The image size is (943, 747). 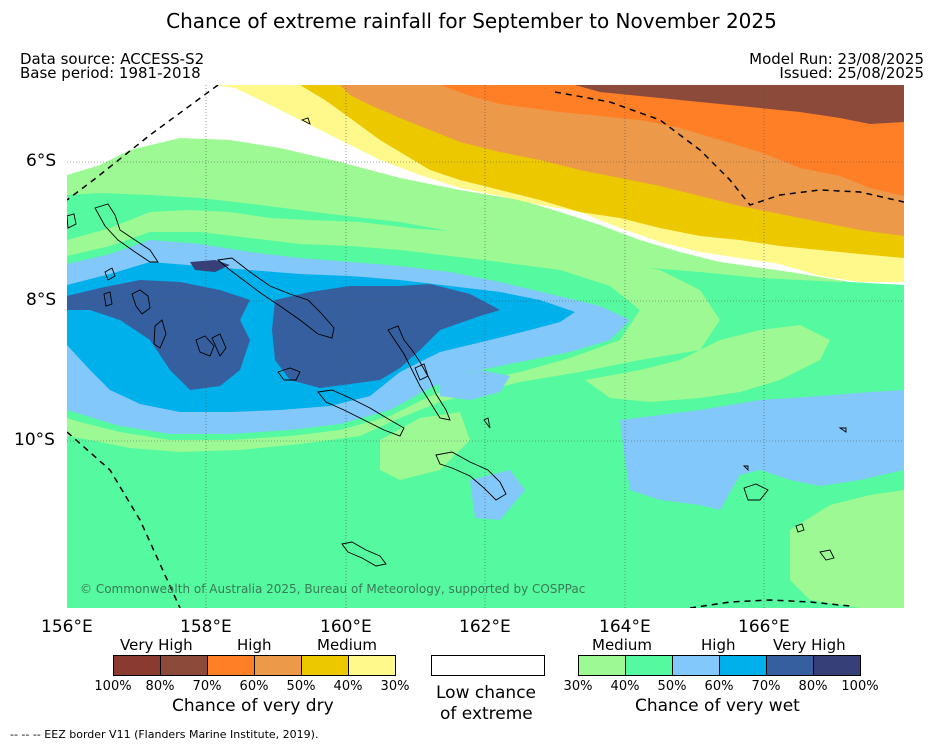 What do you see at coordinates (497, 495) in the screenshot?
I see `wet-50-south-patch` at bounding box center [497, 495].